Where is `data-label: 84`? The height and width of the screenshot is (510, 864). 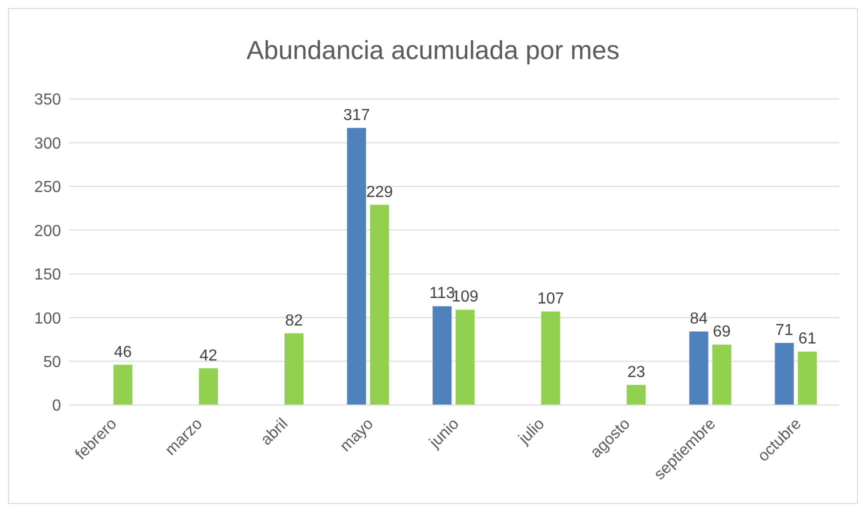
data-label: 84 is located at coordinates (699, 319).